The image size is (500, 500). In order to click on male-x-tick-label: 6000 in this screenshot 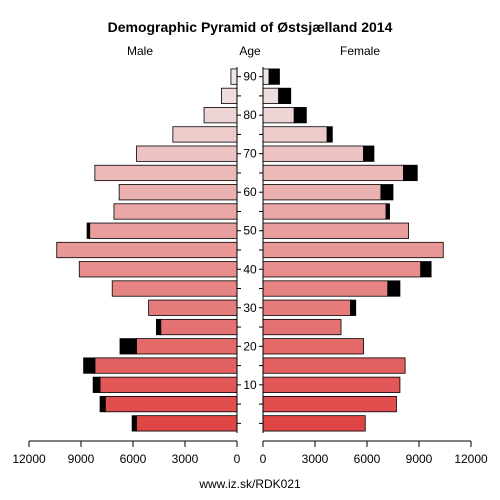, I will do `click(133, 459)`.